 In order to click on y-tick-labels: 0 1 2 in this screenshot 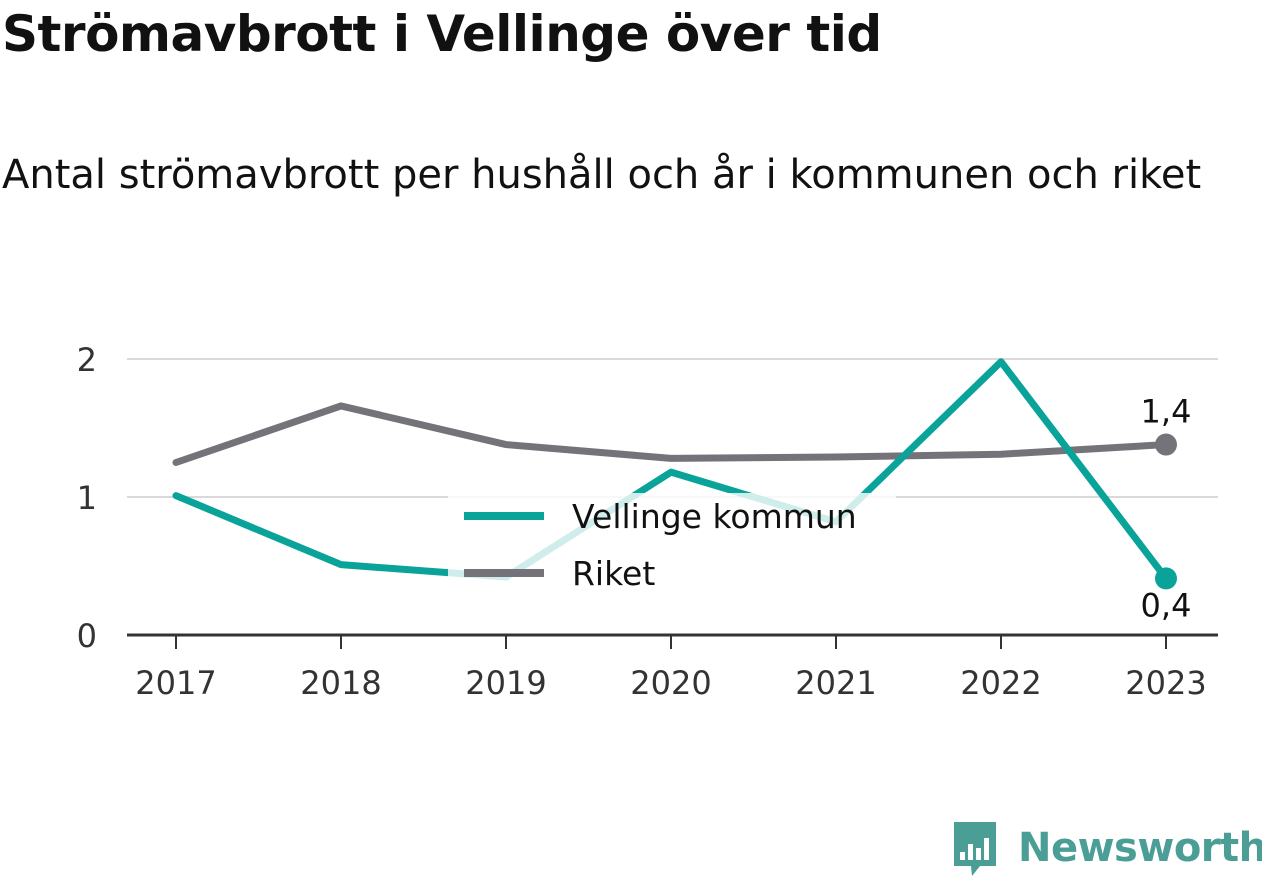, I will do `click(87, 498)`.